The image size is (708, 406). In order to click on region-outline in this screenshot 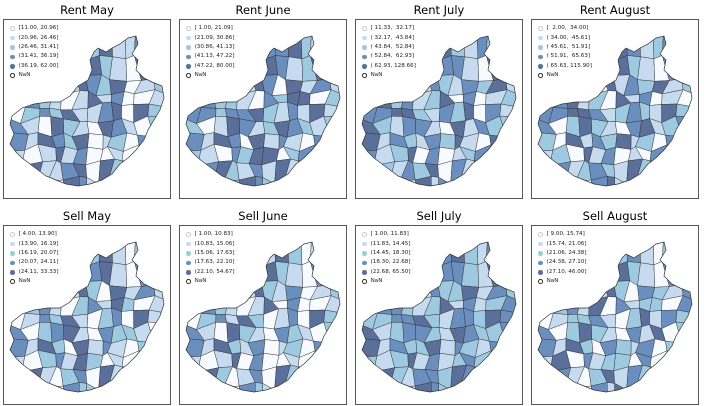, I will do `click(263, 111)`.